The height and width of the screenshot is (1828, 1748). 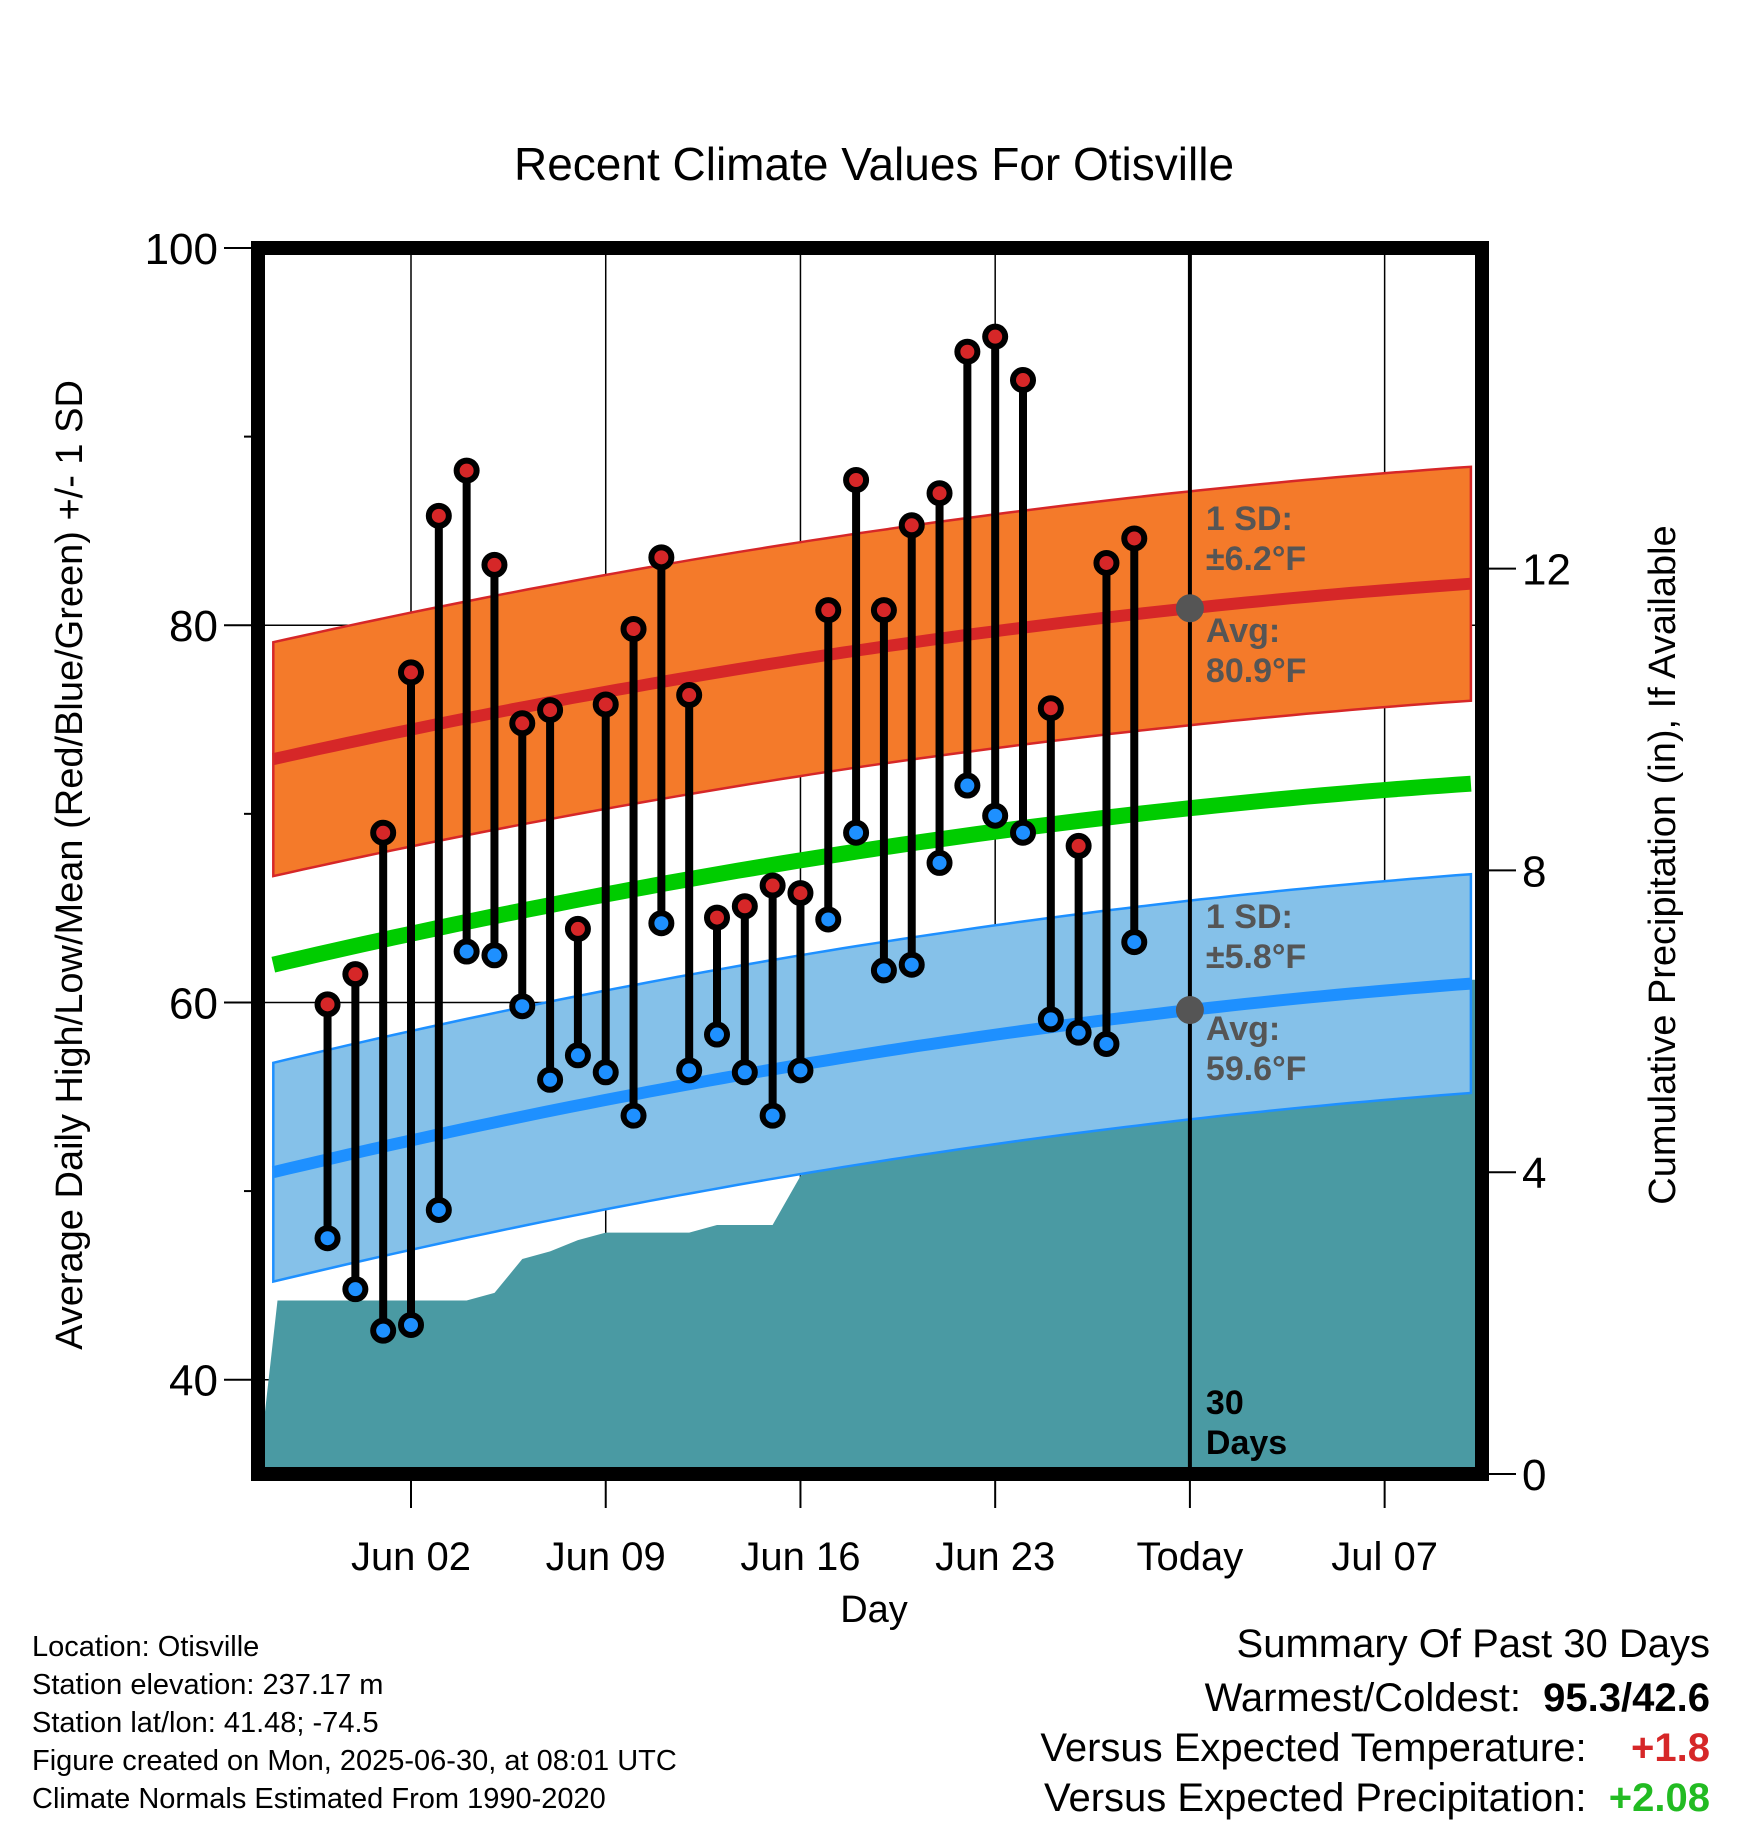 I want to click on high-avg-annotation: Avg: 80.9°F, so click(x=1256, y=651).